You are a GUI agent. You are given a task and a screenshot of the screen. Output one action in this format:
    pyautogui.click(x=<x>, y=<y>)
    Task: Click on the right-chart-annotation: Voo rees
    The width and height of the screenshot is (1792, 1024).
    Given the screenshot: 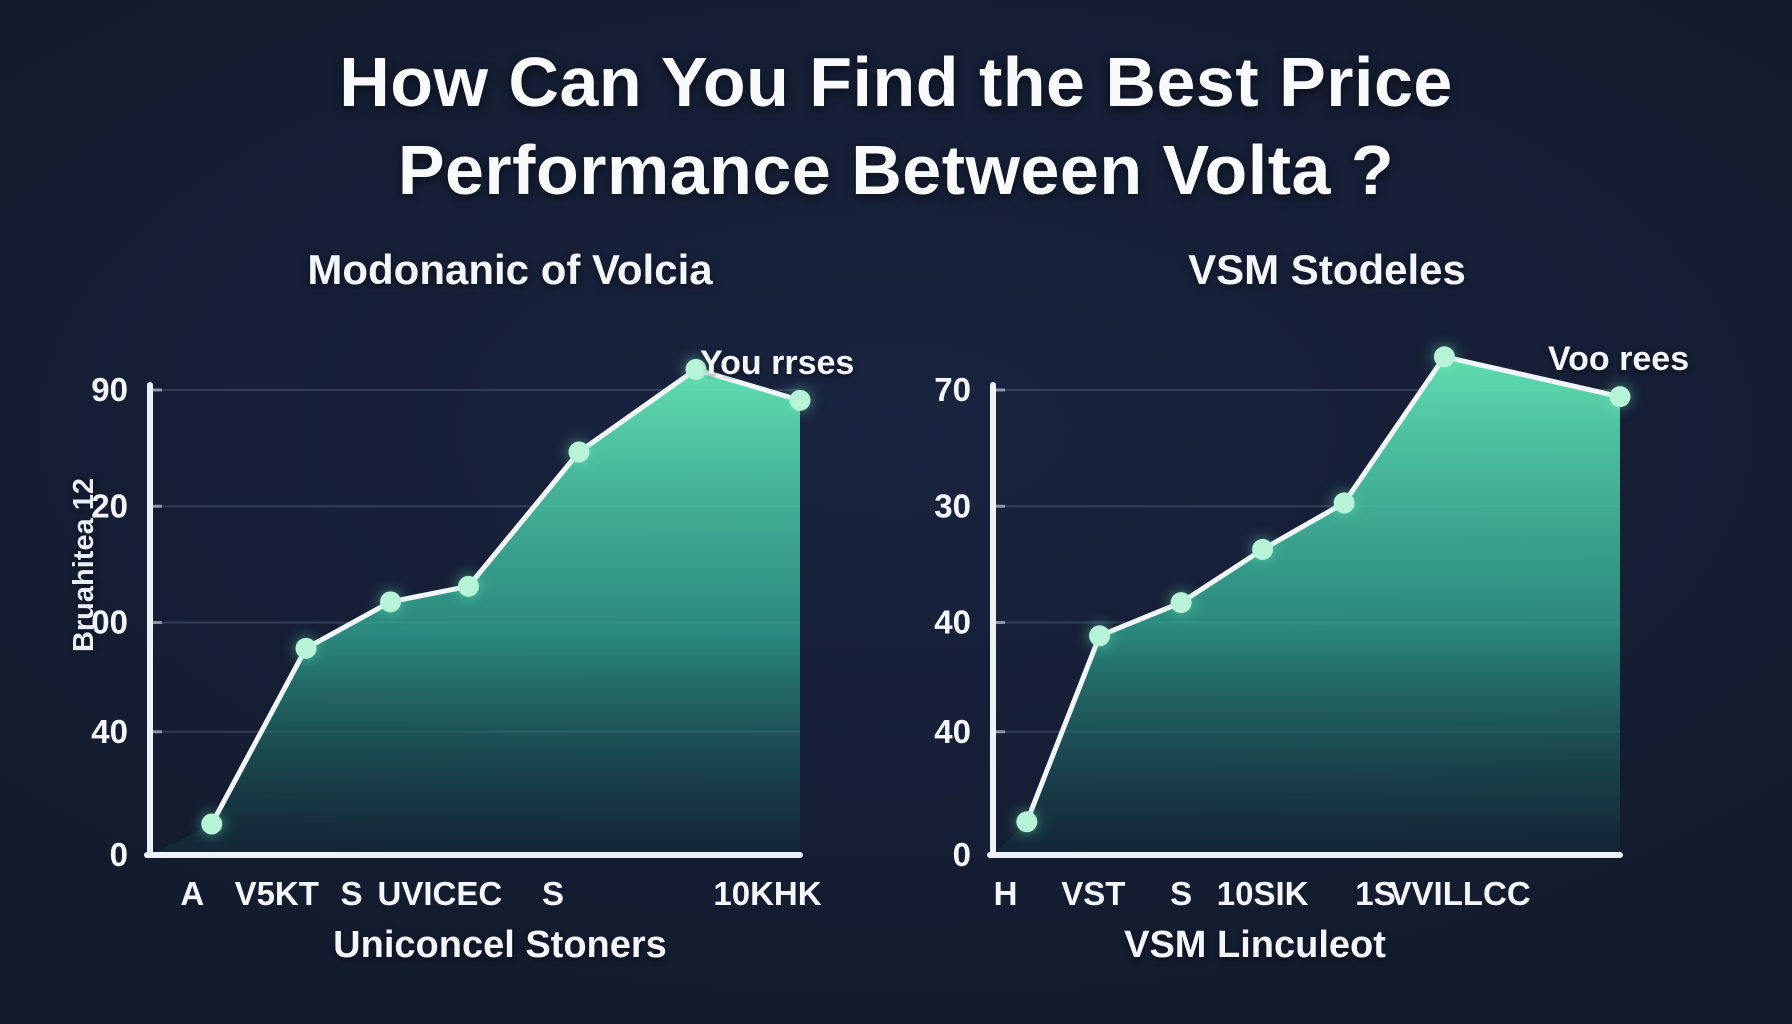 What is the action you would take?
    pyautogui.click(x=1619, y=359)
    